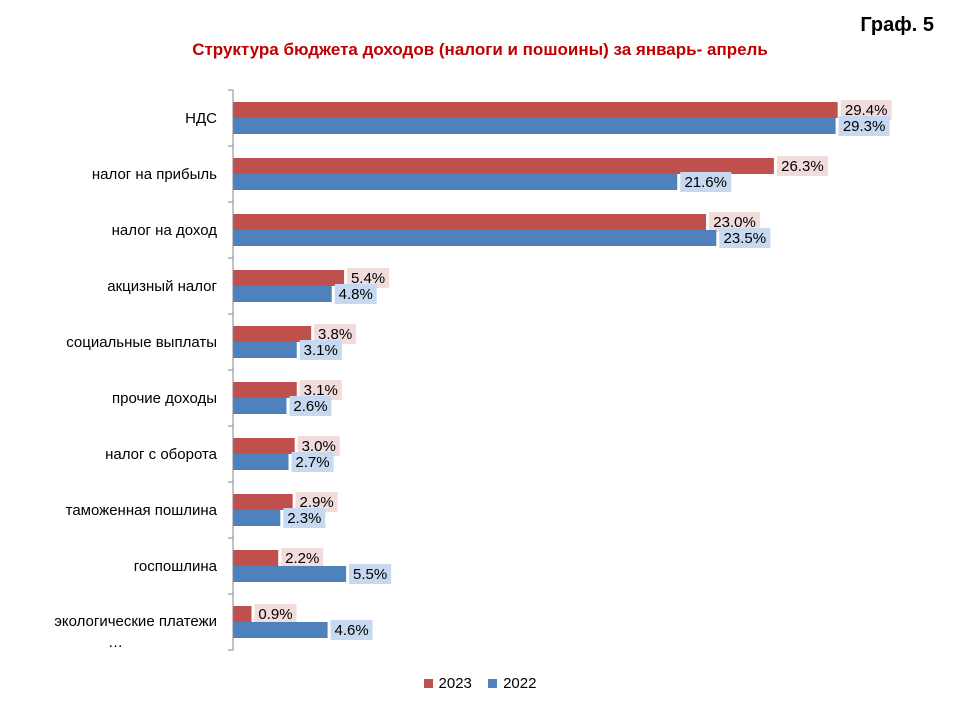 This screenshot has width=960, height=720. I want to click on data-label: 2.2%, so click(302, 558).